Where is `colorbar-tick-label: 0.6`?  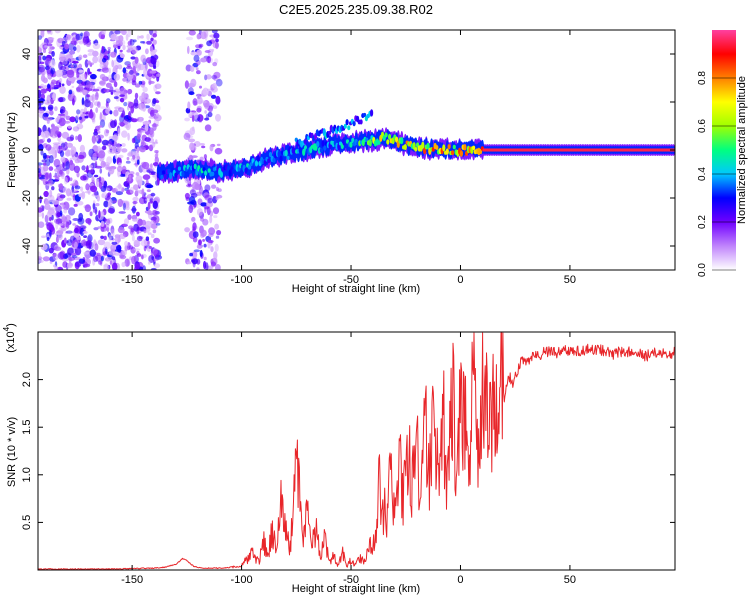
colorbar-tick-label: 0.6 is located at coordinates (702, 126).